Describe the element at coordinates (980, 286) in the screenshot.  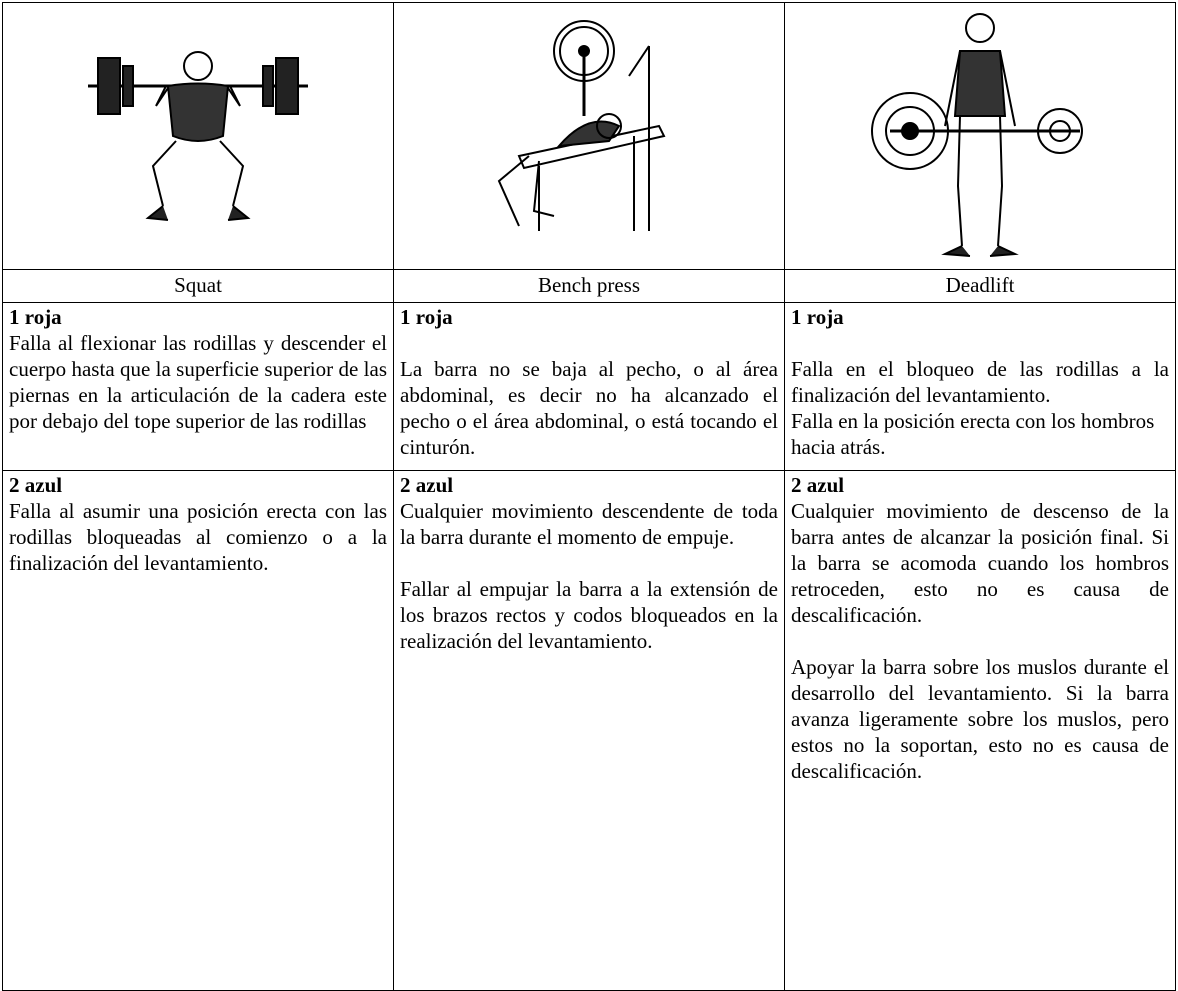
I see `header-cell: Deadlift` at that location.